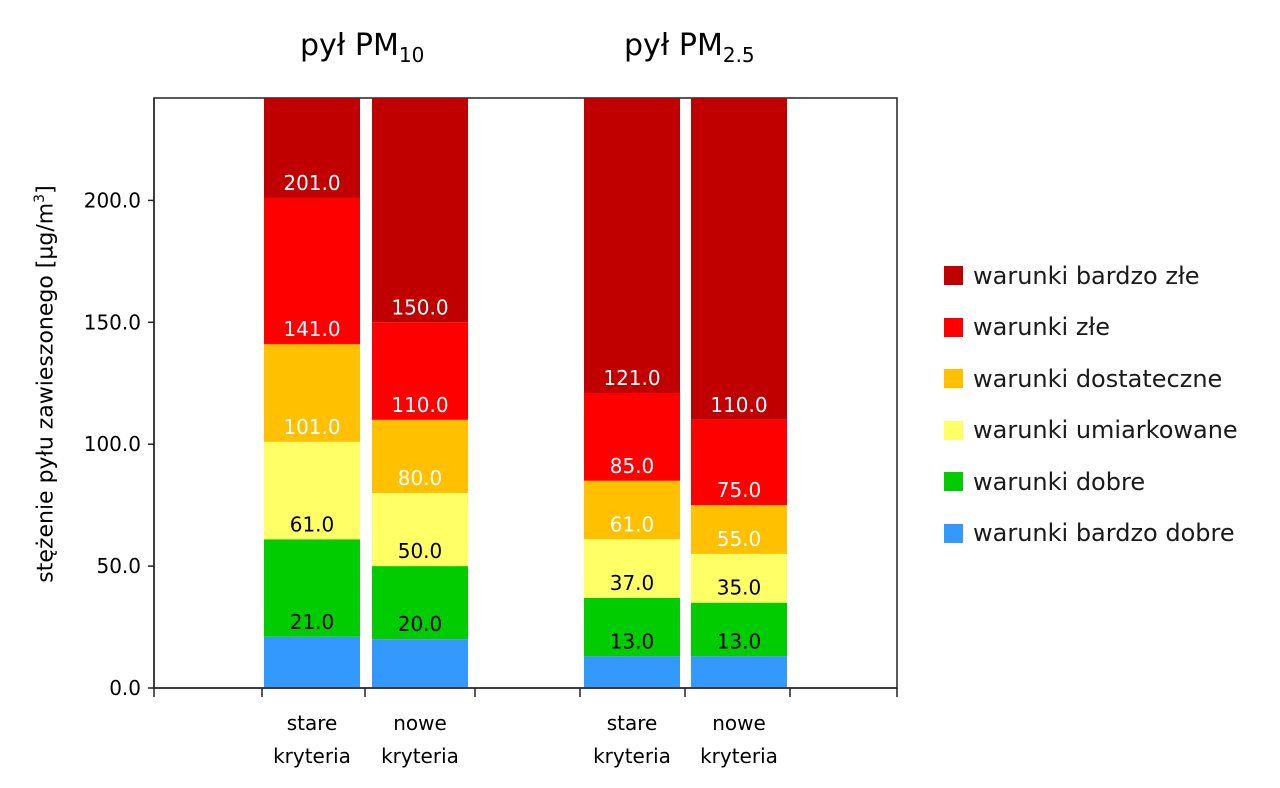 The image size is (1280, 788). I want to click on y-tick-label: 200.0, so click(112, 200).